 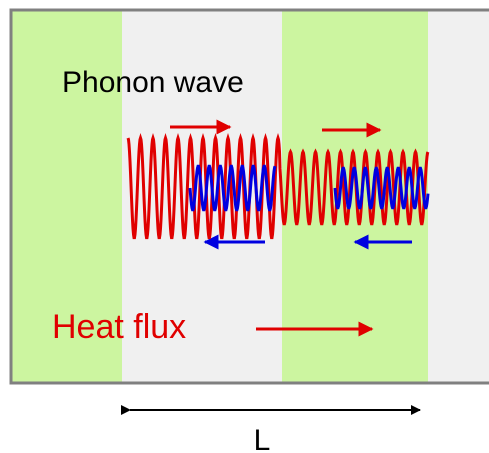 I want to click on heat-label: Heat flux, so click(x=119, y=327).